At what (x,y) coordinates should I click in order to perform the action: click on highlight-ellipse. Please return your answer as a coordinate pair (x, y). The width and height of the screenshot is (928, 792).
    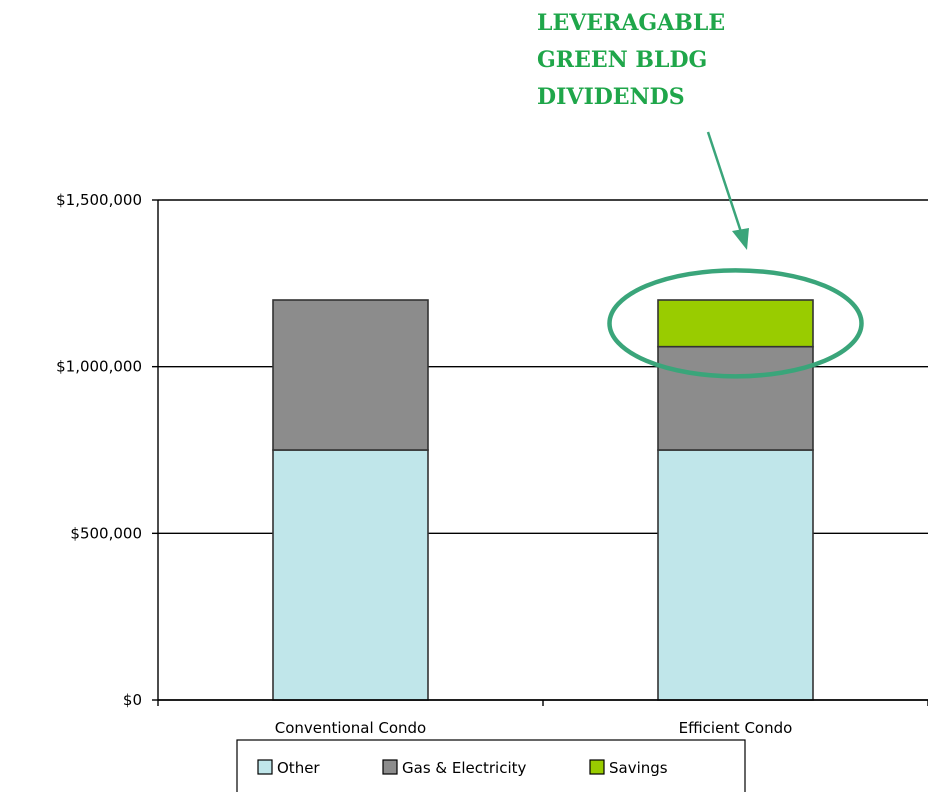
    Looking at the image, I should click on (735, 323).